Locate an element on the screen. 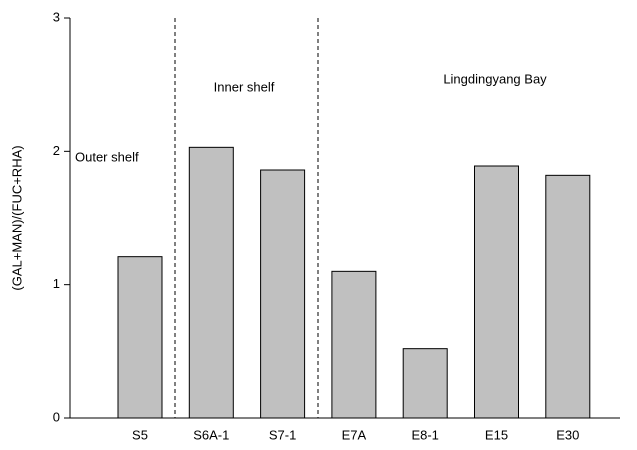  x-tick-label: E8-1 is located at coordinates (424, 434).